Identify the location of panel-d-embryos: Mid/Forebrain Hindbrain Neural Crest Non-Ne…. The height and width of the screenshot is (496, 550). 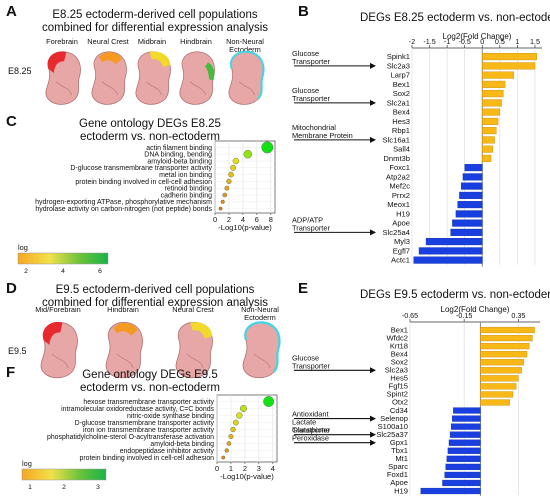
(161, 342).